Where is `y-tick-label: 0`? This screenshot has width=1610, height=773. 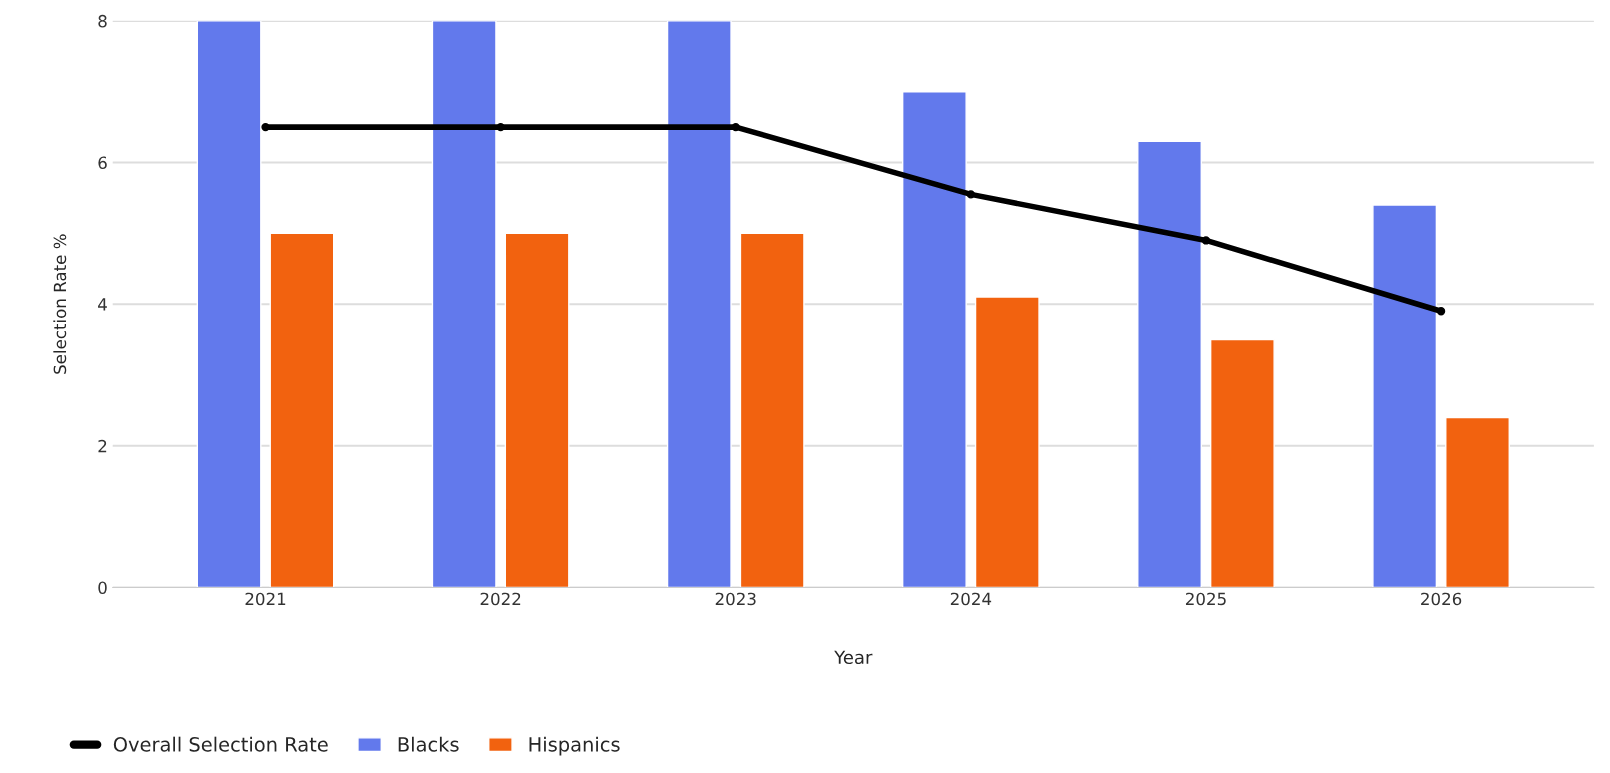
y-tick-label: 0 is located at coordinates (102, 588).